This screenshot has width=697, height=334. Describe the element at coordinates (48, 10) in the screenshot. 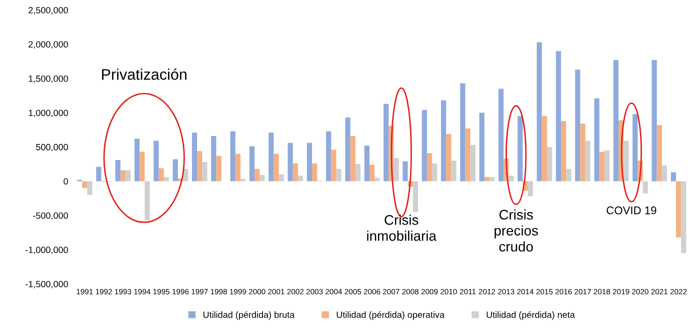

I see `y-tick-label: 2,500,000` at that location.